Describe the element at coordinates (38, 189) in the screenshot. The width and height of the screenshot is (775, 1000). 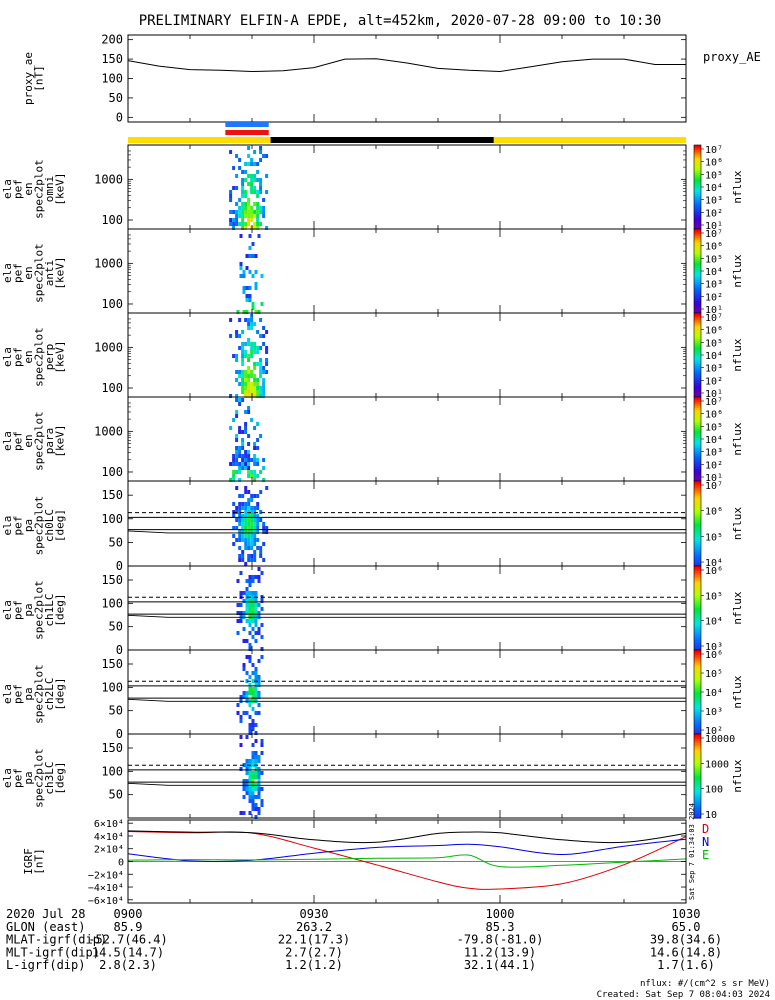
I see `y-axis-label-line: spec2plot` at that location.